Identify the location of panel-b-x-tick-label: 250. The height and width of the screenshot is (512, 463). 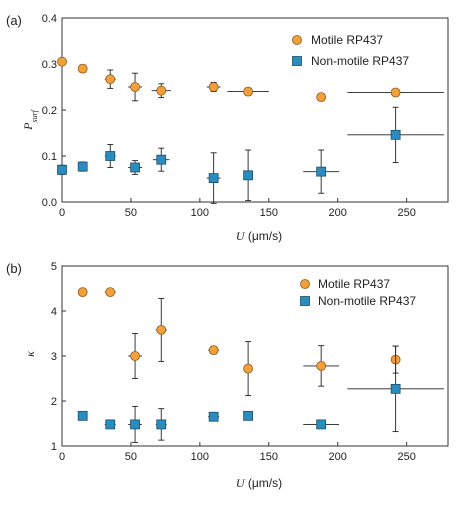
(406, 457).